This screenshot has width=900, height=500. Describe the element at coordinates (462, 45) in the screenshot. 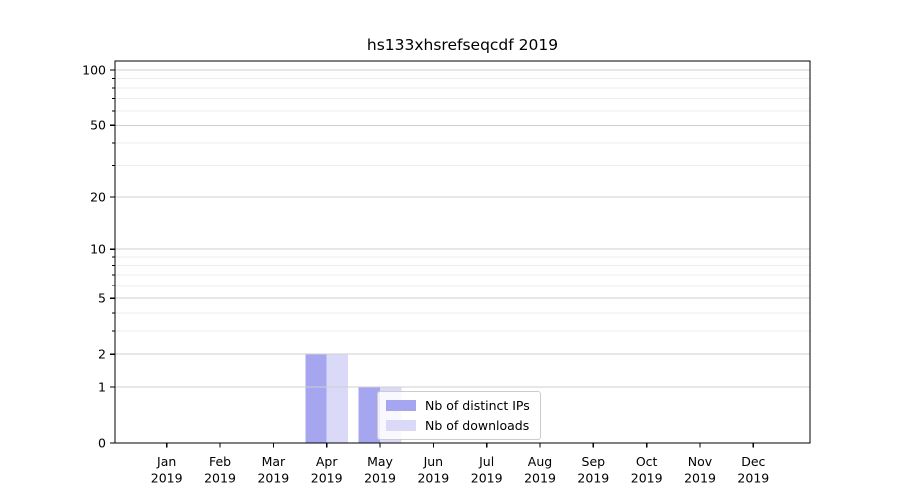

I see `chart-title: hs133xhsrefseqcdf 2019` at that location.